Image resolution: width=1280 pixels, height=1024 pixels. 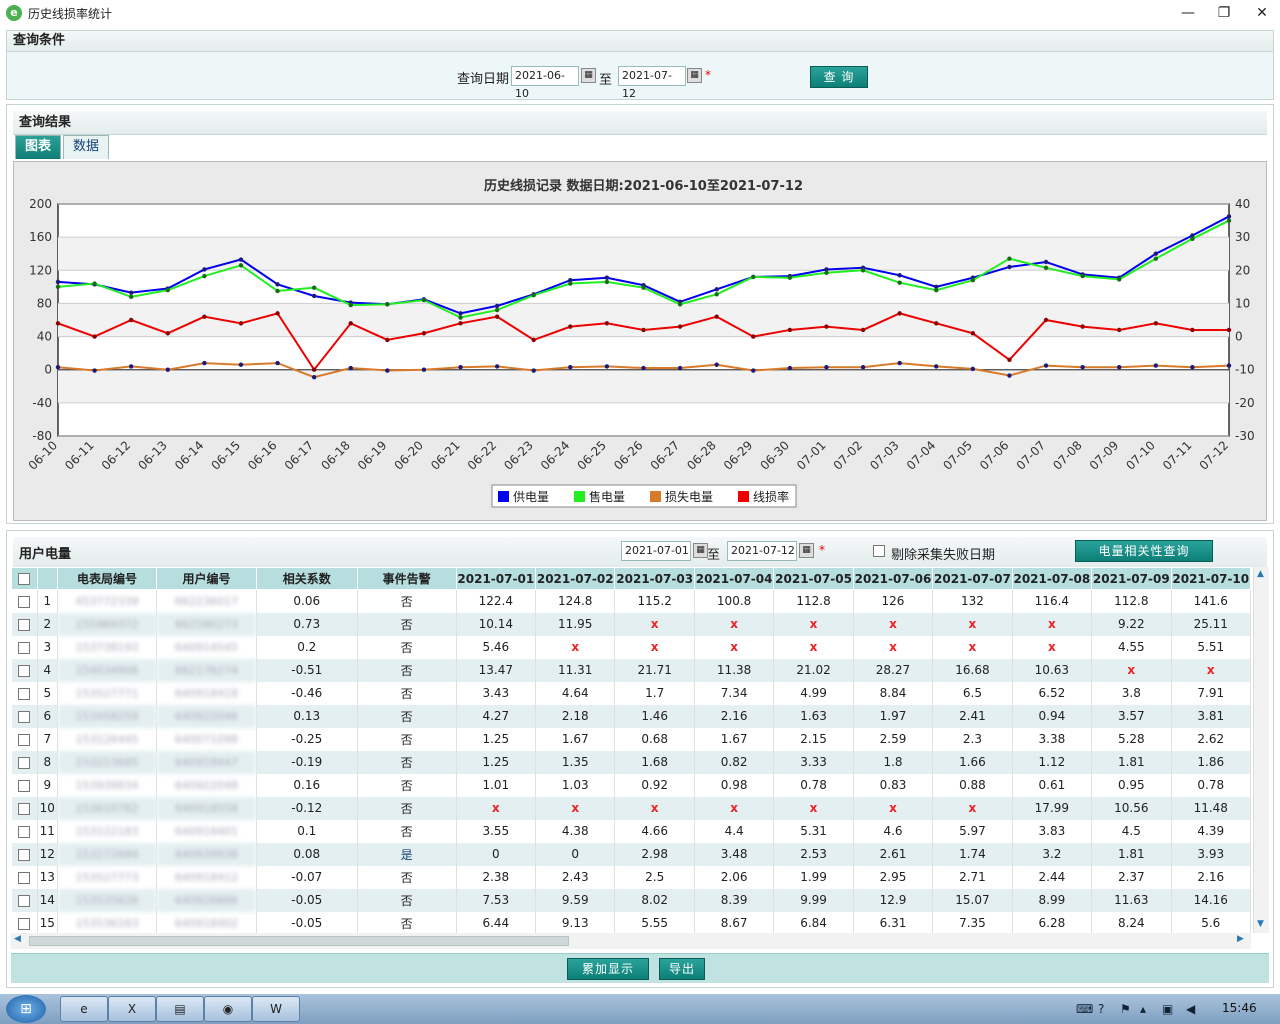 What do you see at coordinates (575, 578) in the screenshot?
I see `column-header: 2021-07-02` at bounding box center [575, 578].